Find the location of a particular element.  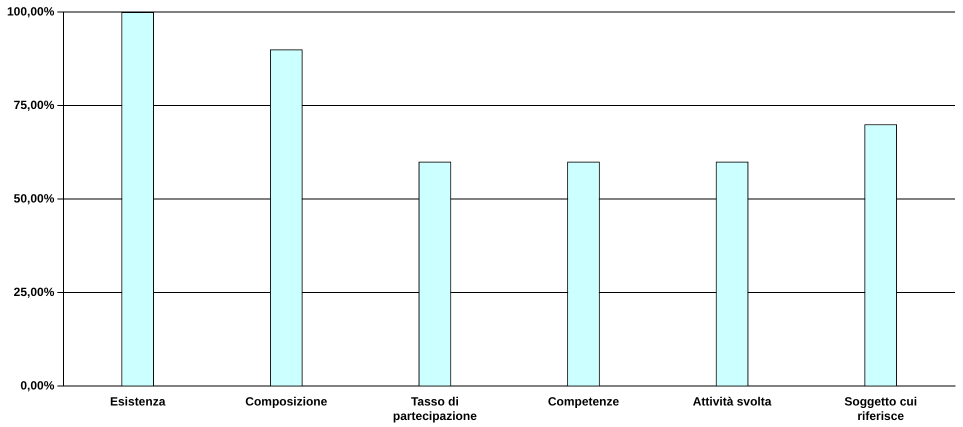

y-tick-label: 75,00% is located at coordinates (34, 105).